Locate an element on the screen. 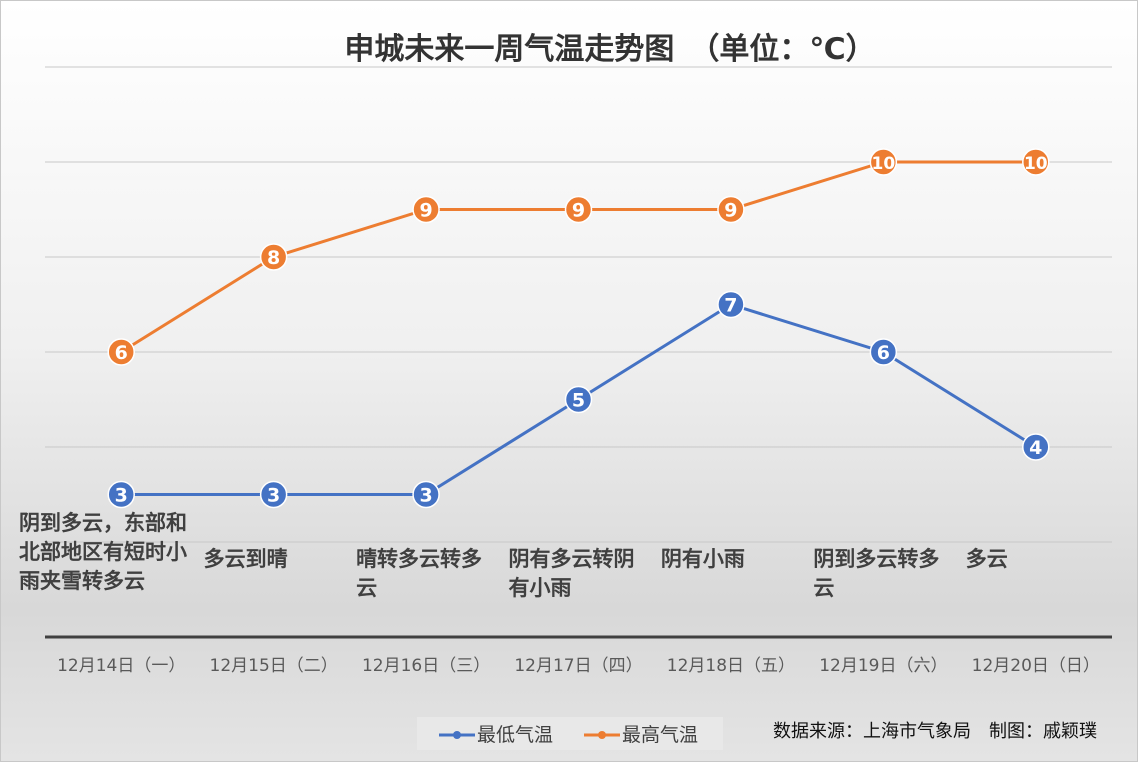 The width and height of the screenshot is (1138, 763). data-label: 7 is located at coordinates (730, 306).